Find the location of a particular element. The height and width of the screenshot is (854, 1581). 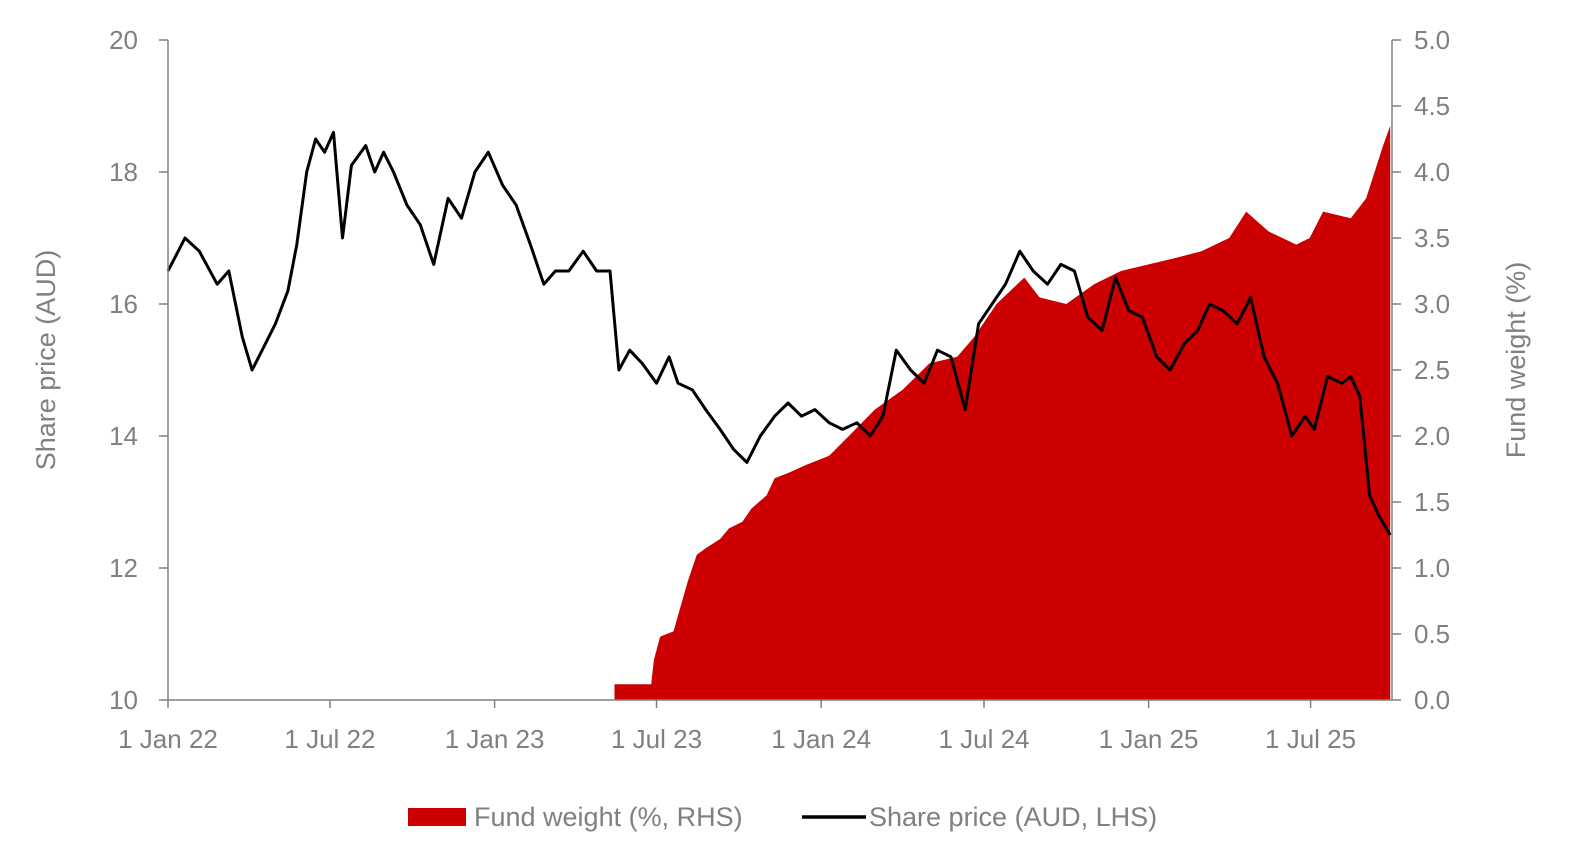

right-axis-ticks: 0.0 0.5 1.0 1.5 2.0 2.5 3.0 3.5 4.0 4.5 5.0 is located at coordinates (1421, 370).